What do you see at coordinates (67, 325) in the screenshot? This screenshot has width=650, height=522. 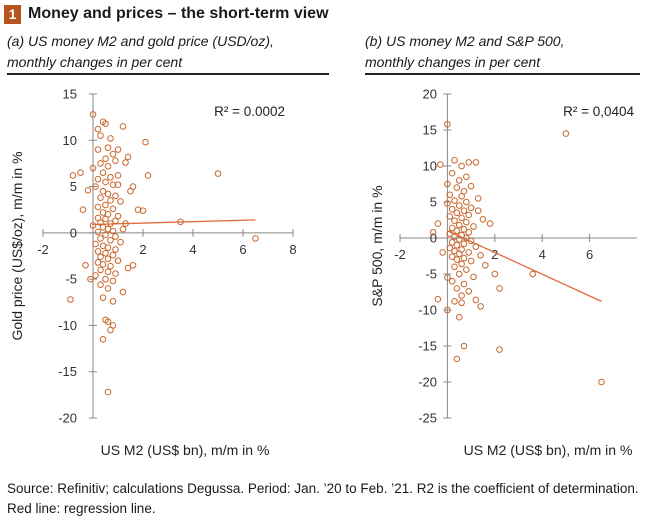 I see `y-tick-label: -10` at bounding box center [67, 325].